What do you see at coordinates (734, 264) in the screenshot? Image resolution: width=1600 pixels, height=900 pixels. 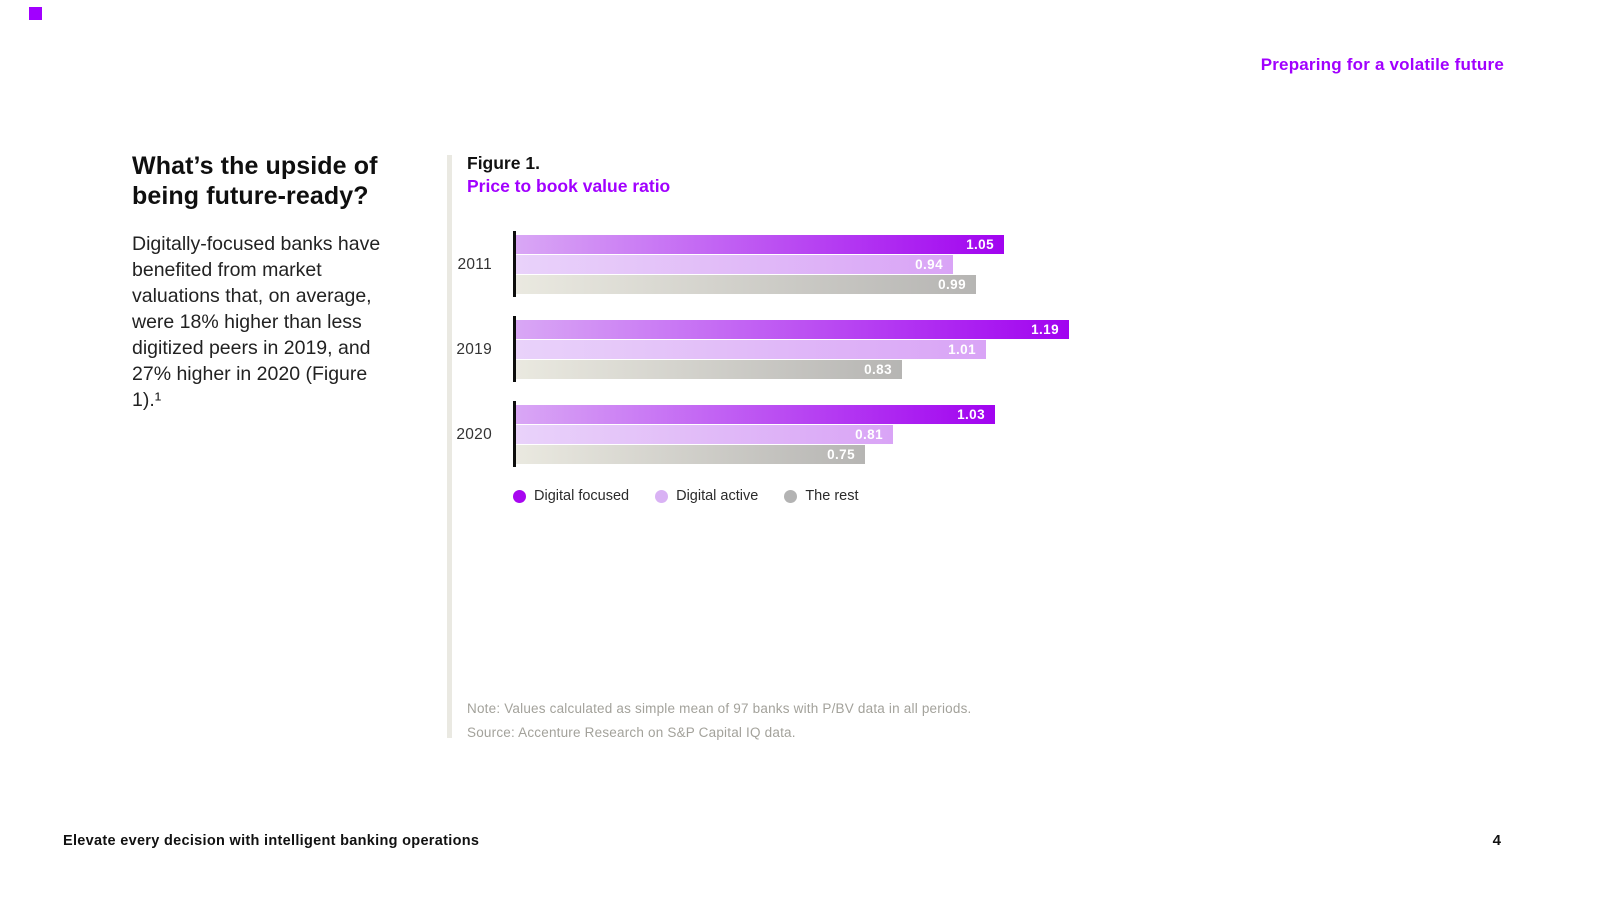 I see `bar-digital-active: 0.94` at bounding box center [734, 264].